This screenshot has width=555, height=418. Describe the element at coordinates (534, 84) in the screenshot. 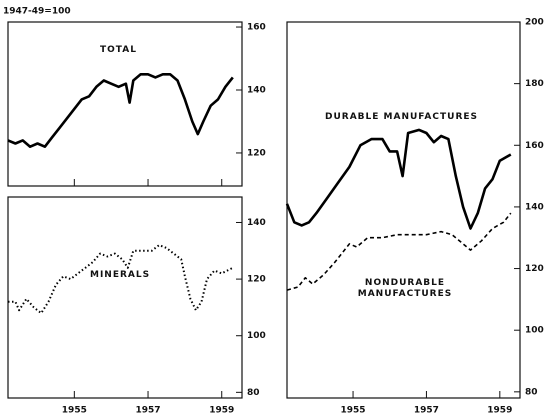

I see `y-tick-label: 180` at that location.